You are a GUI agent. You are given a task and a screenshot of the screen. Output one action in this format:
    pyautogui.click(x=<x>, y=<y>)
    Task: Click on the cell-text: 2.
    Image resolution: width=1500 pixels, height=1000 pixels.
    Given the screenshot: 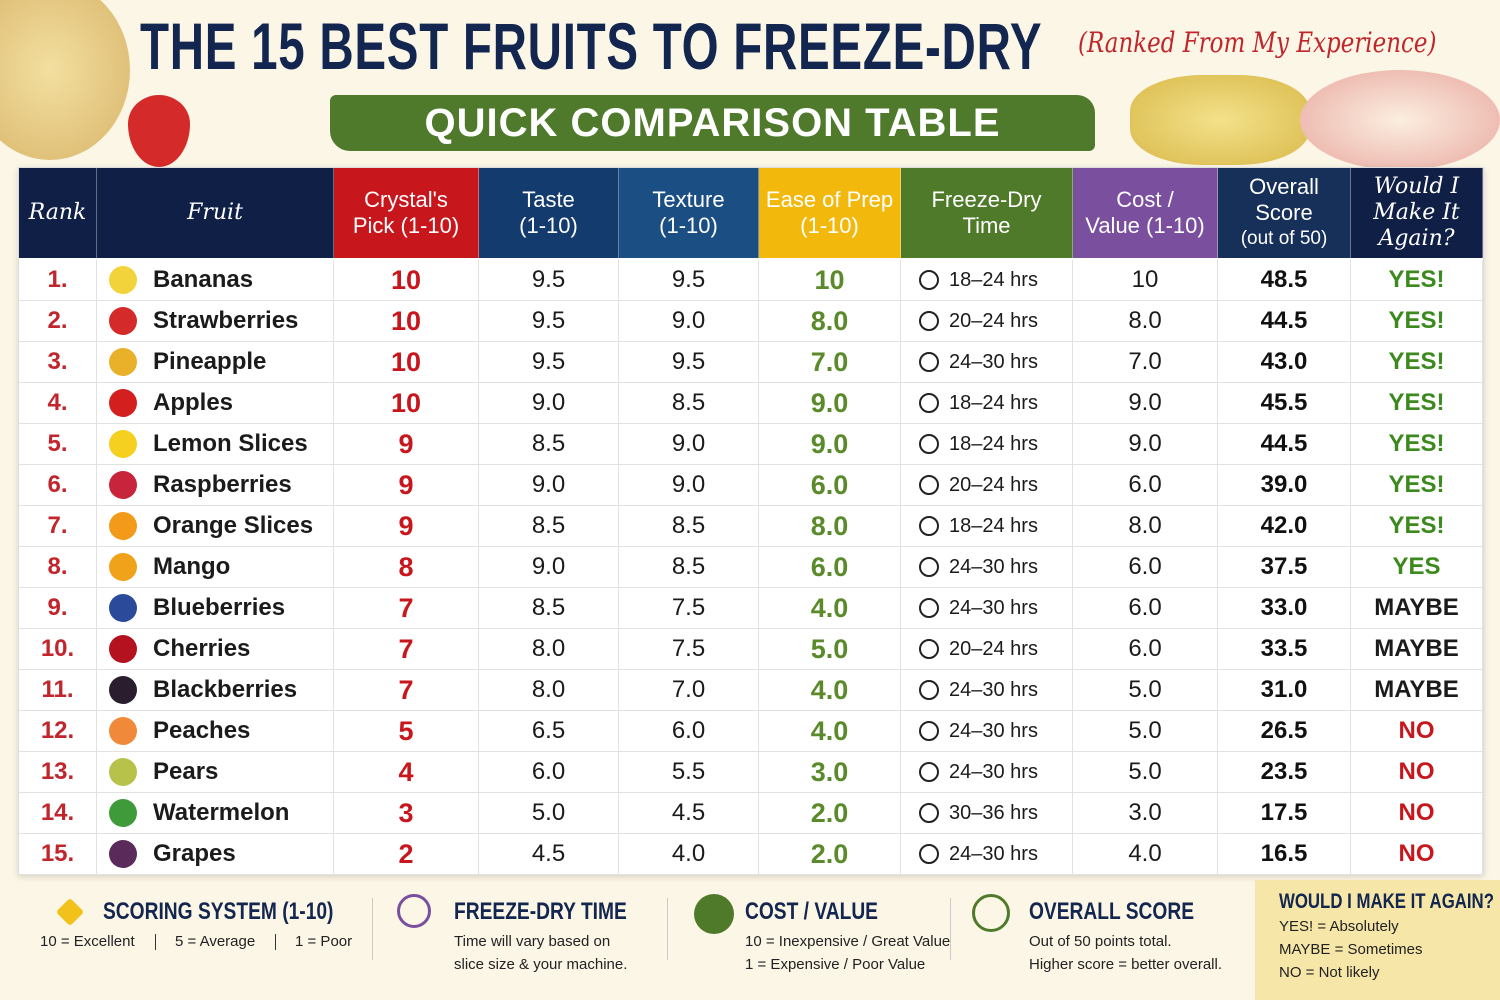 What is the action you would take?
    pyautogui.click(x=57, y=320)
    